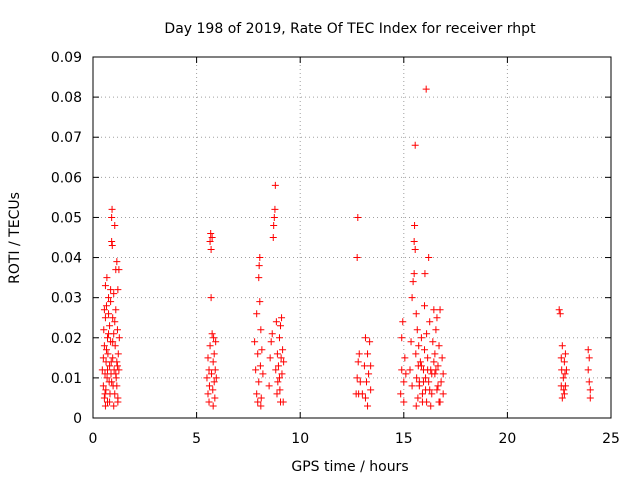 The image size is (640, 480). What do you see at coordinates (66, 379) in the screenshot?
I see `y-tick-label: 0.01` at bounding box center [66, 379].